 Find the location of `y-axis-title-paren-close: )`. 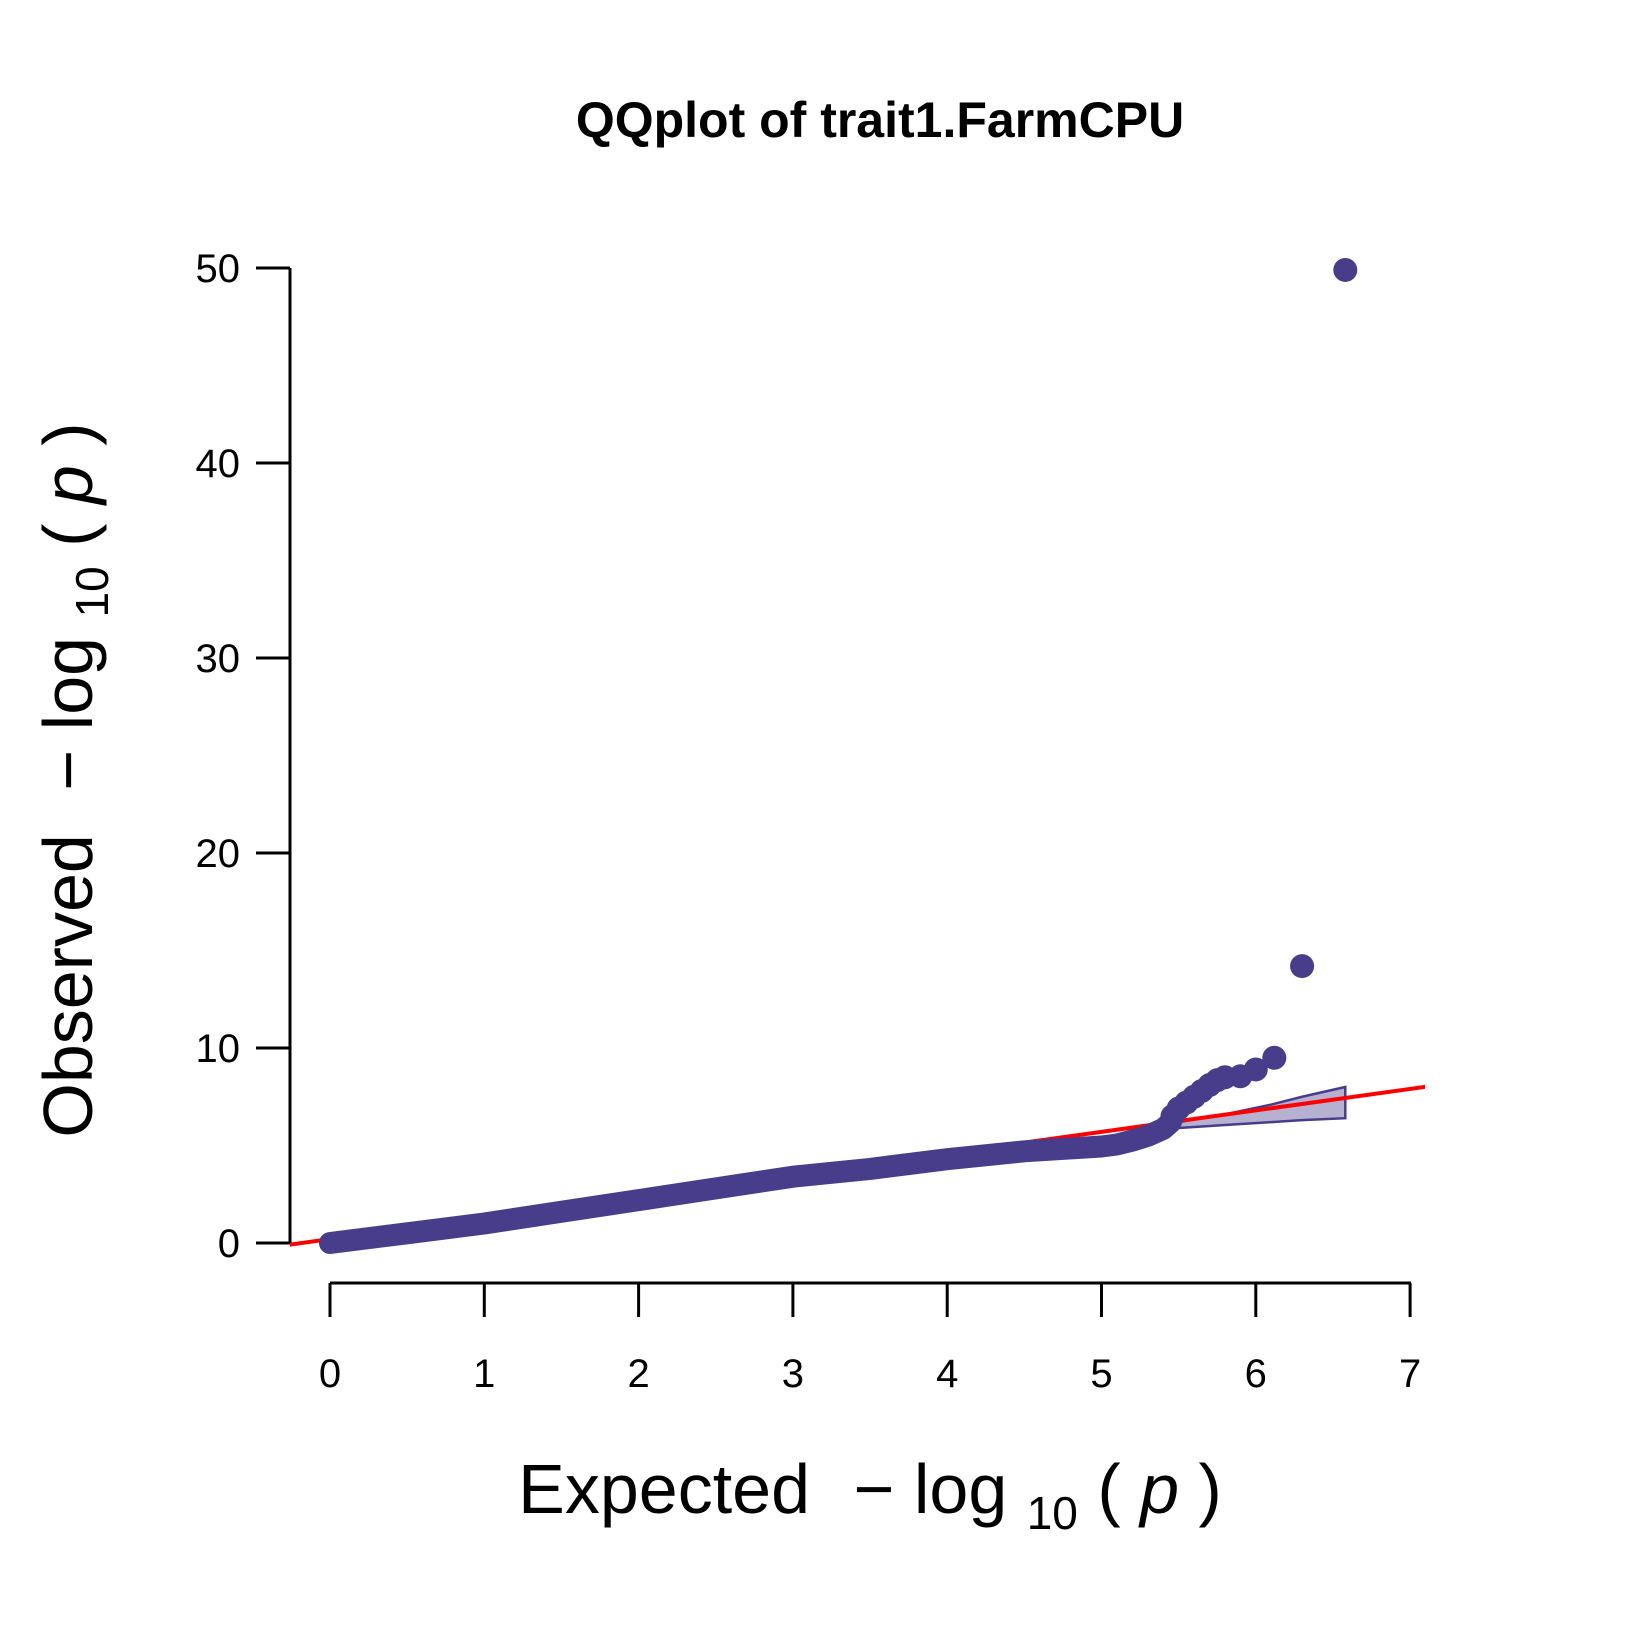

y-axis-title-paren-close: ) is located at coordinates (68, 433).